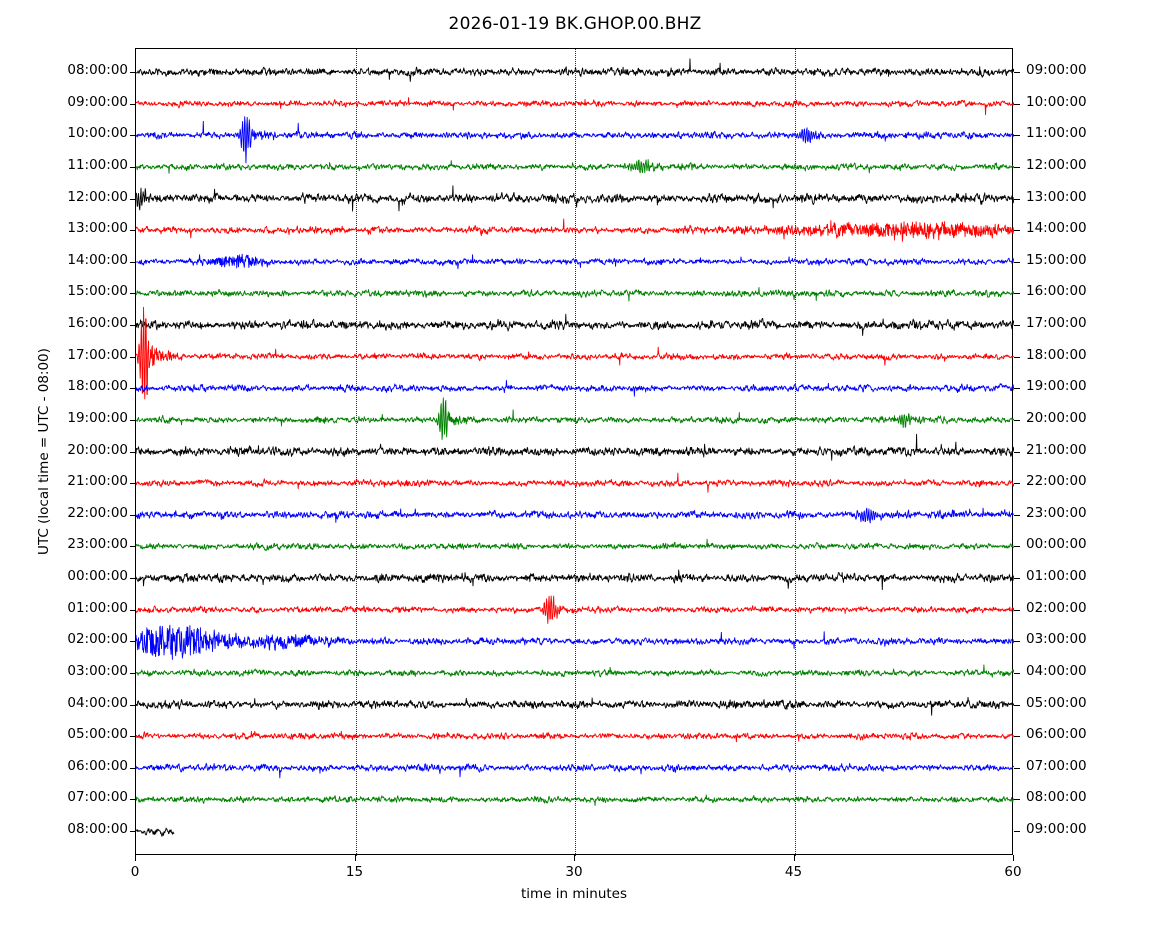 This screenshot has height=950, width=1150. What do you see at coordinates (1056, 544) in the screenshot?
I see `y-tick-label-right: 00:00:00` at bounding box center [1056, 544].